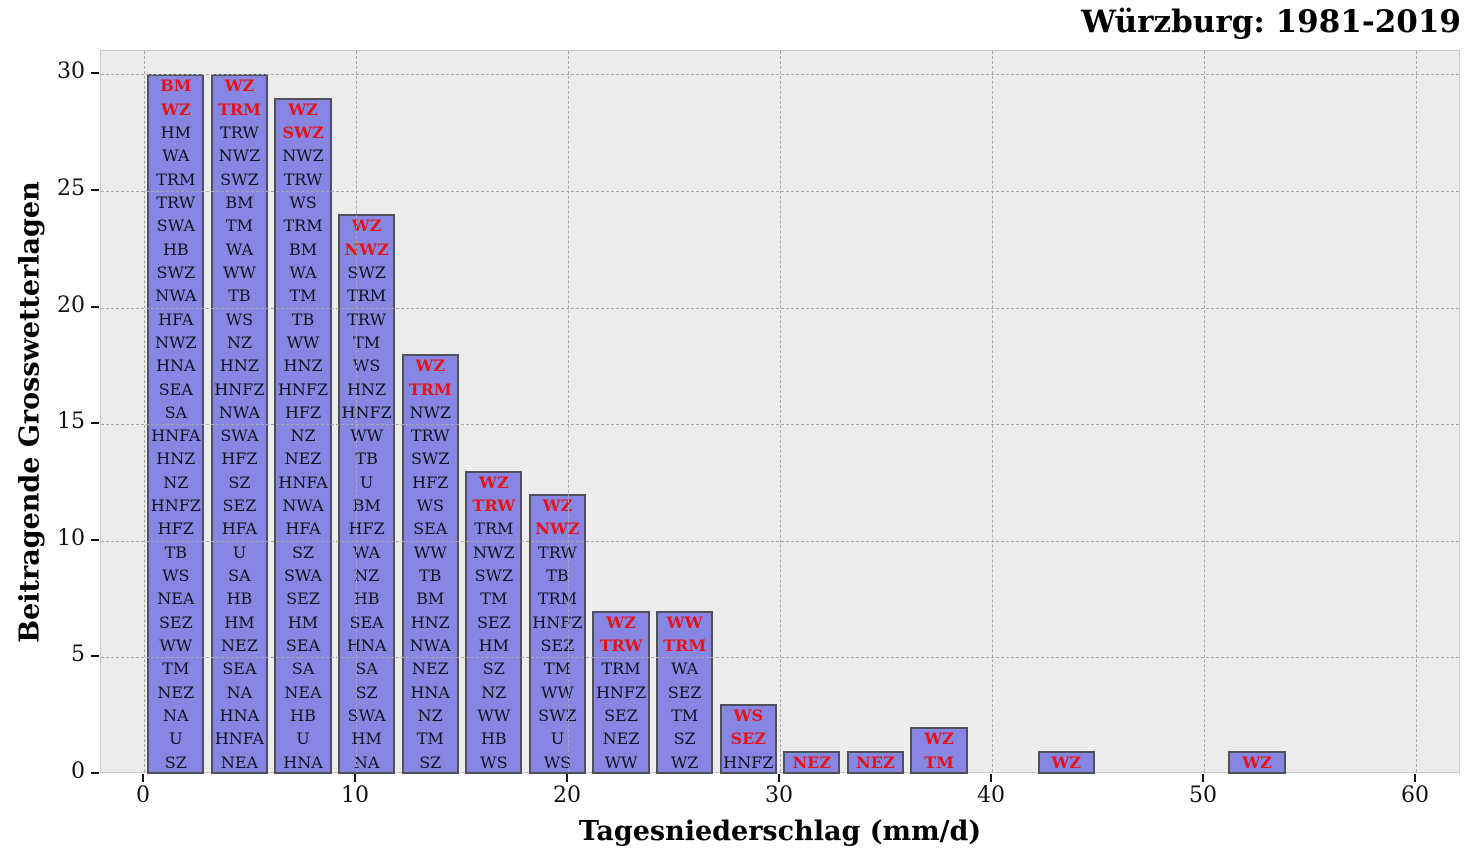  Describe the element at coordinates (303, 249) in the screenshot. I see `bar-label: BM` at that location.